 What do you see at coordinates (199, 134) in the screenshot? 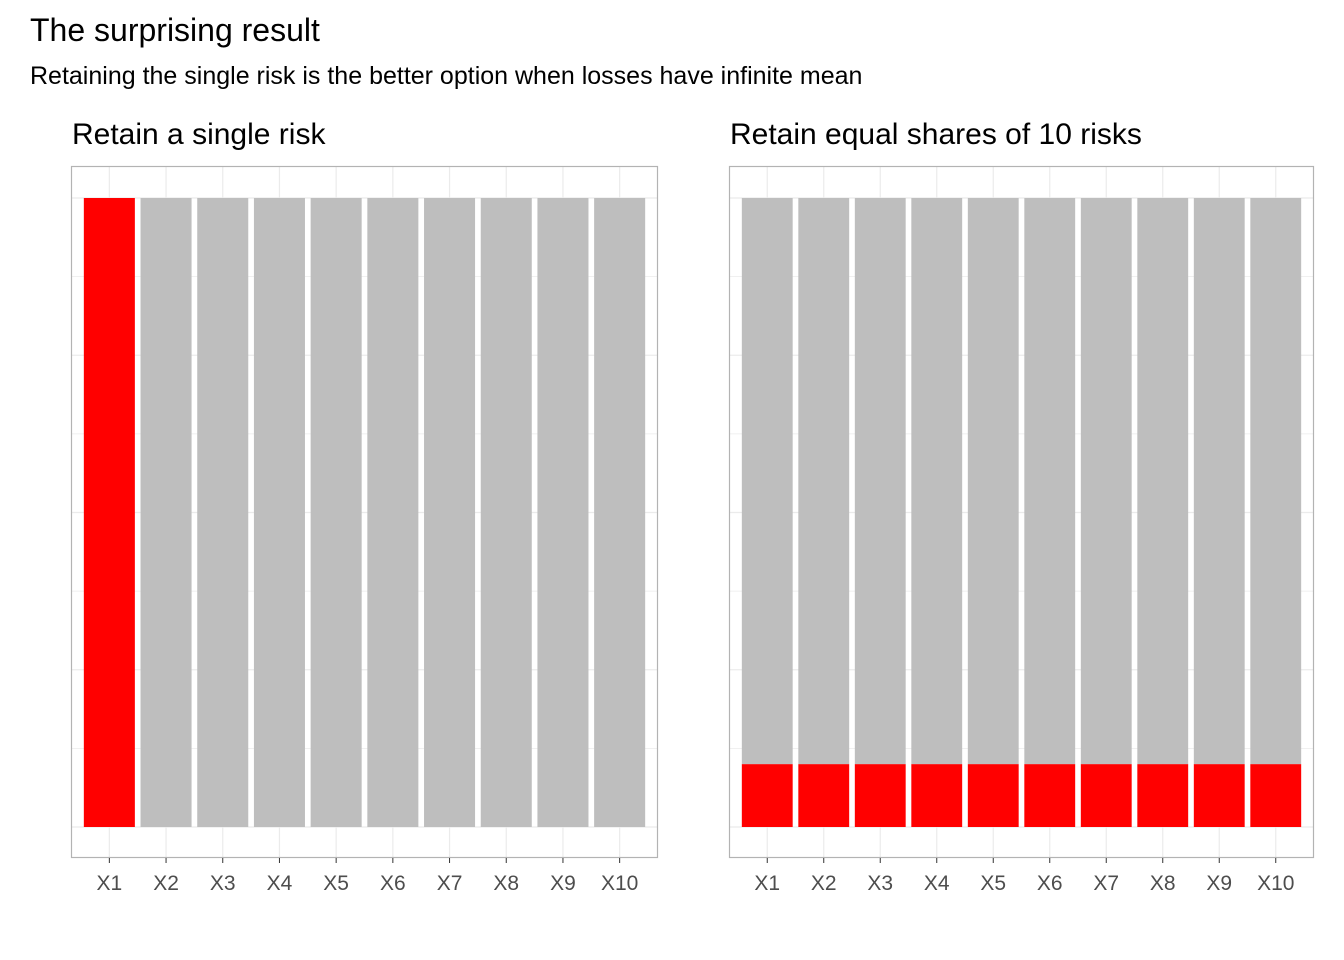
I see `panel-title-single-risk: Retain a single risk` at bounding box center [199, 134].